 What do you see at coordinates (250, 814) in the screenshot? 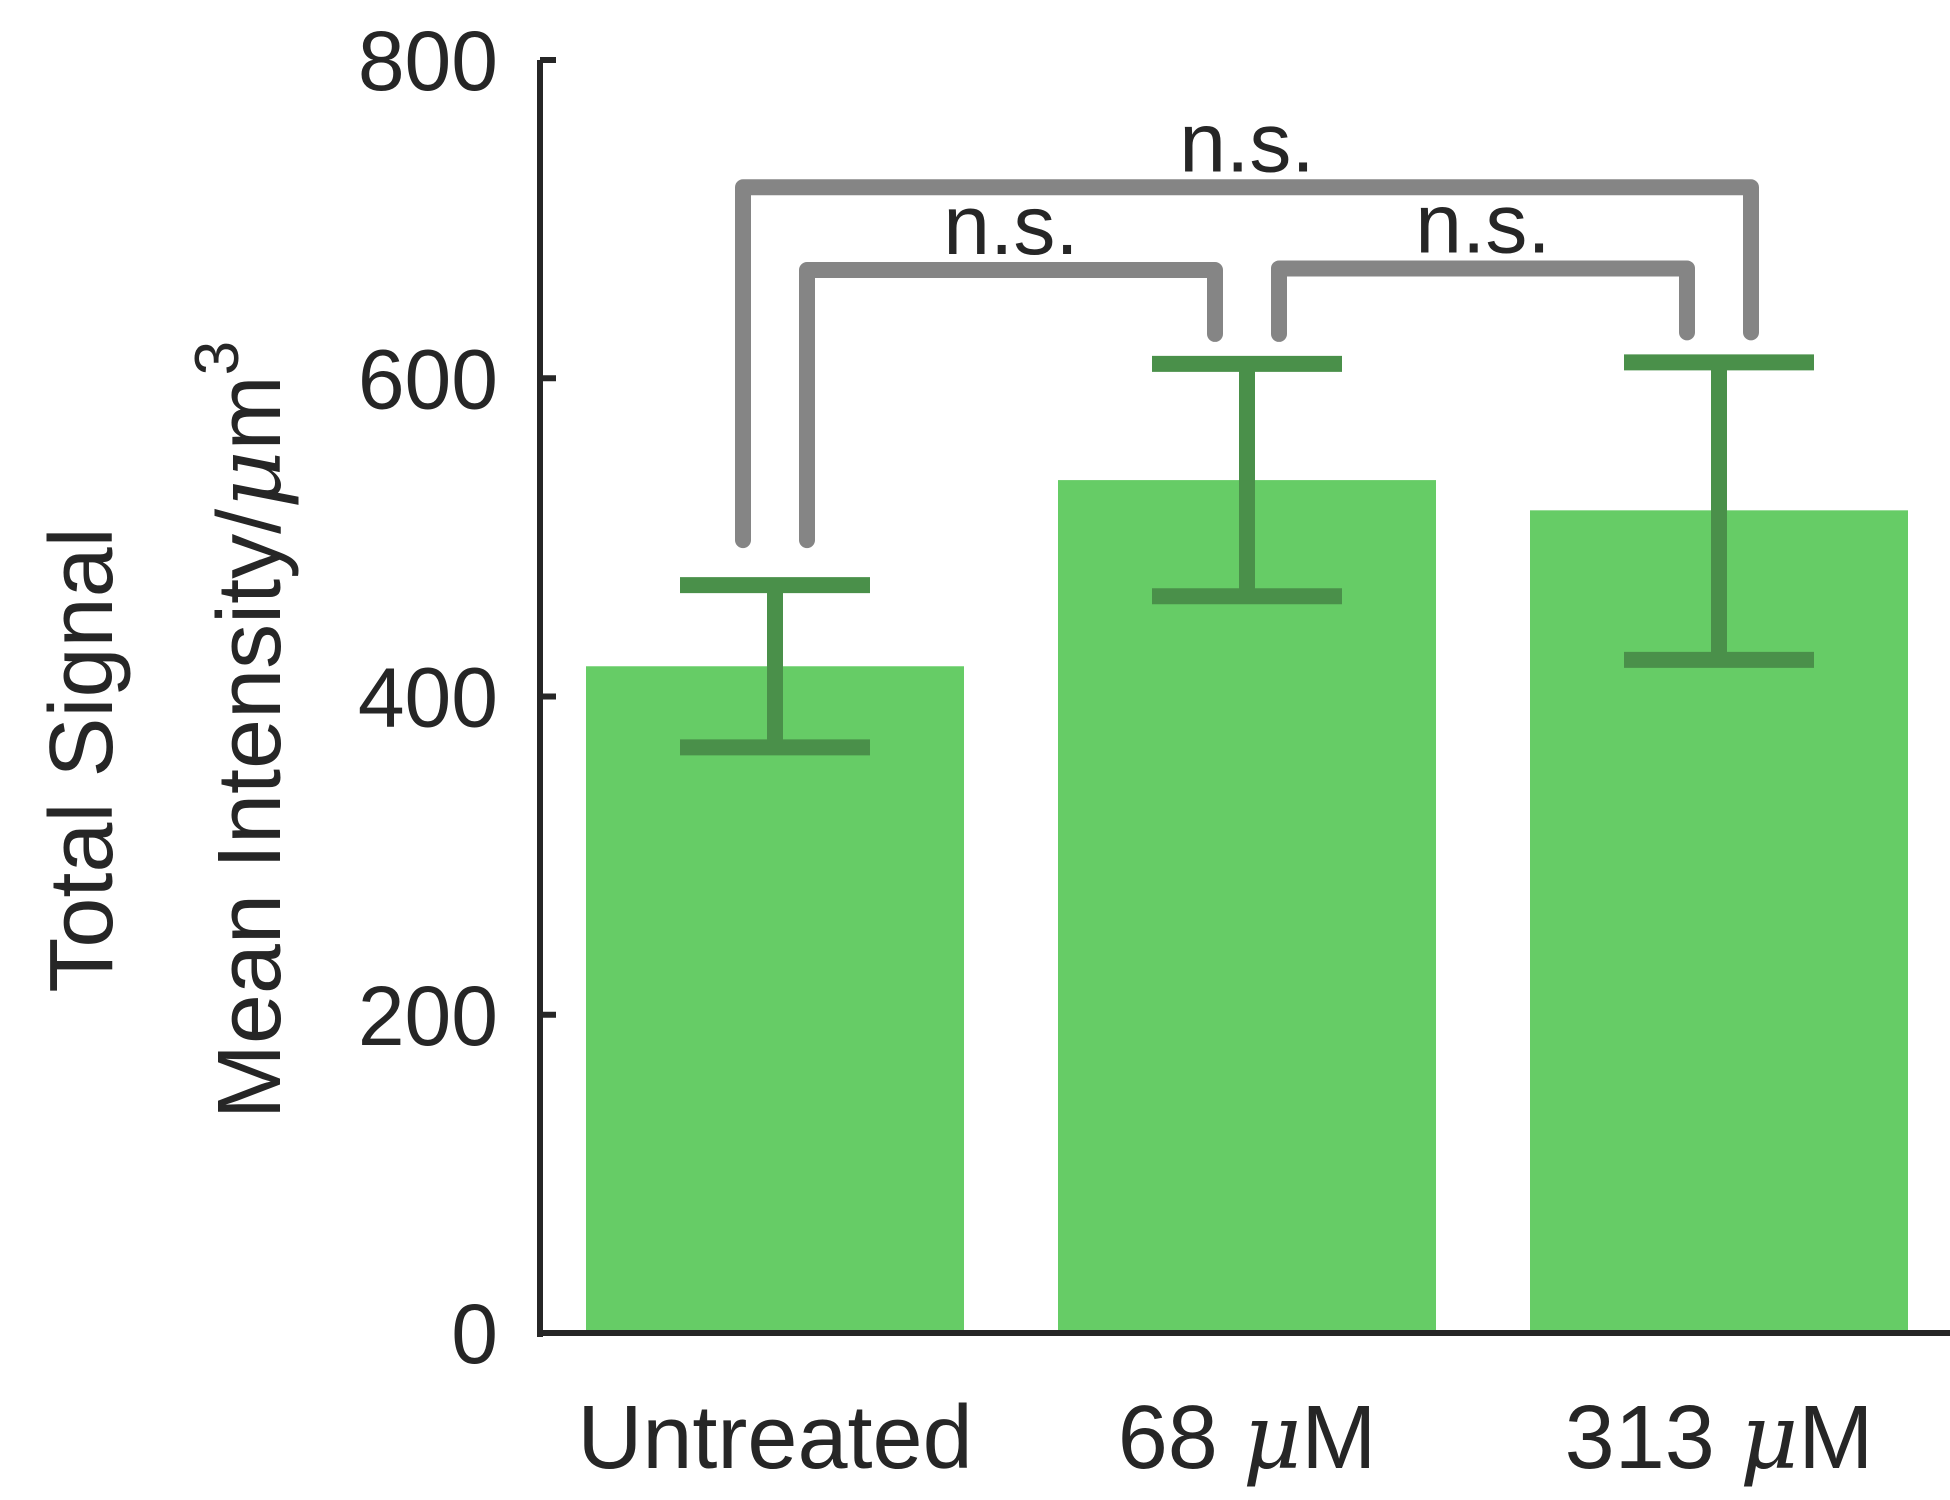
I see `y-axis-title-text: Mean Intensity/` at bounding box center [250, 814].